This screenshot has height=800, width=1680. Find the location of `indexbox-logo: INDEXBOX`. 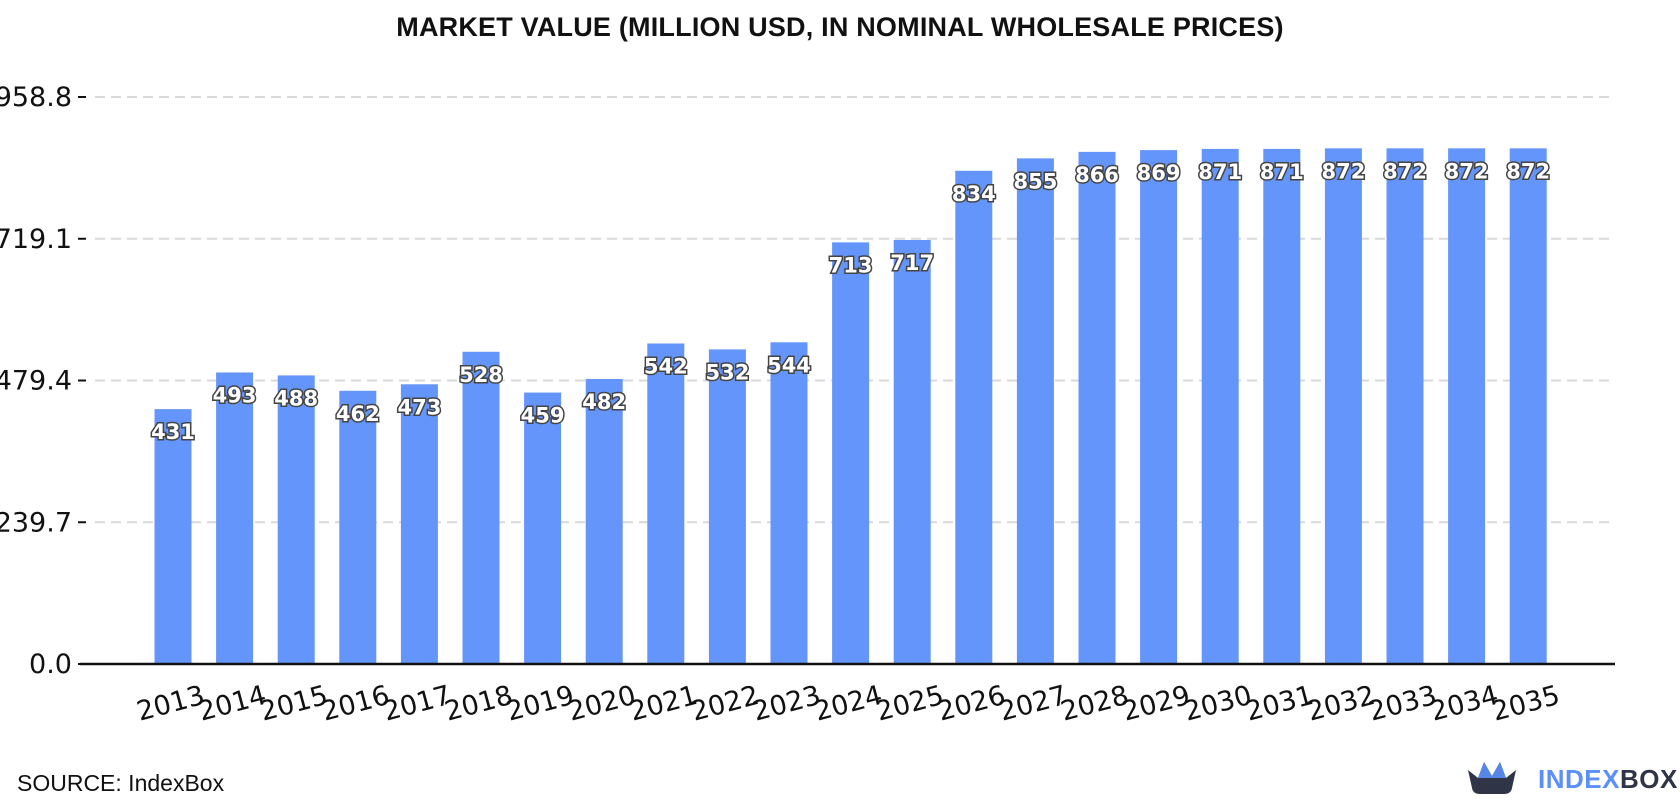

indexbox-logo: INDEXBOX is located at coordinates (1569, 778).